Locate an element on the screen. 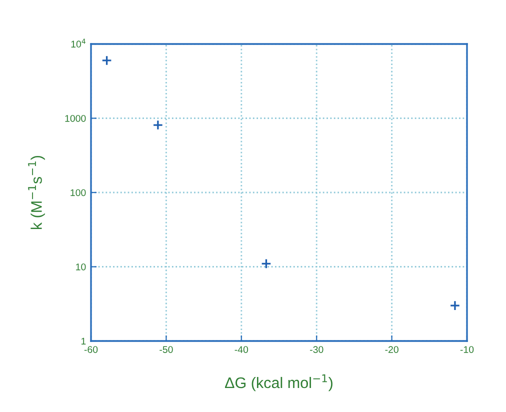  x-tick-label: -20 is located at coordinates (391, 349).